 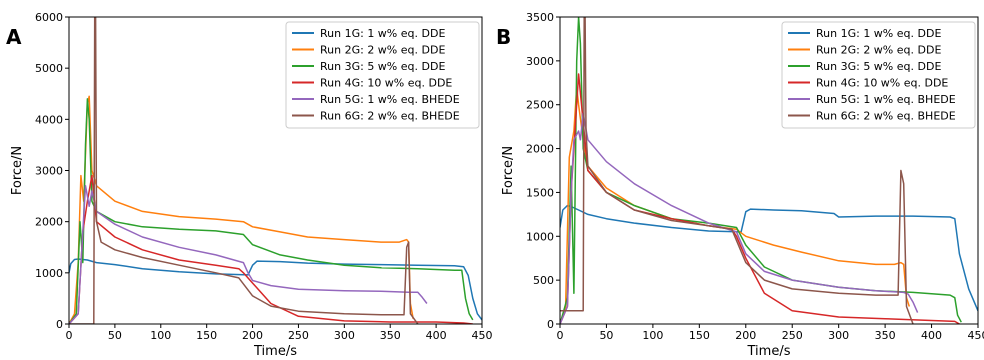 What do you see at coordinates (252, 335) in the screenshot?
I see `panel-a-x-tick-label: 200` at bounding box center [252, 335].